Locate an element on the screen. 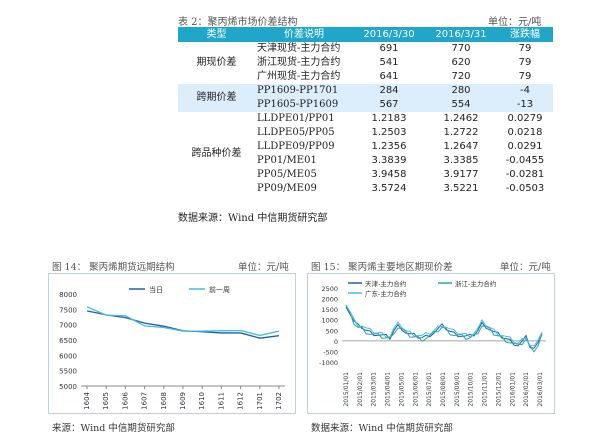  y-tick-label: -500 is located at coordinates (330, 352).